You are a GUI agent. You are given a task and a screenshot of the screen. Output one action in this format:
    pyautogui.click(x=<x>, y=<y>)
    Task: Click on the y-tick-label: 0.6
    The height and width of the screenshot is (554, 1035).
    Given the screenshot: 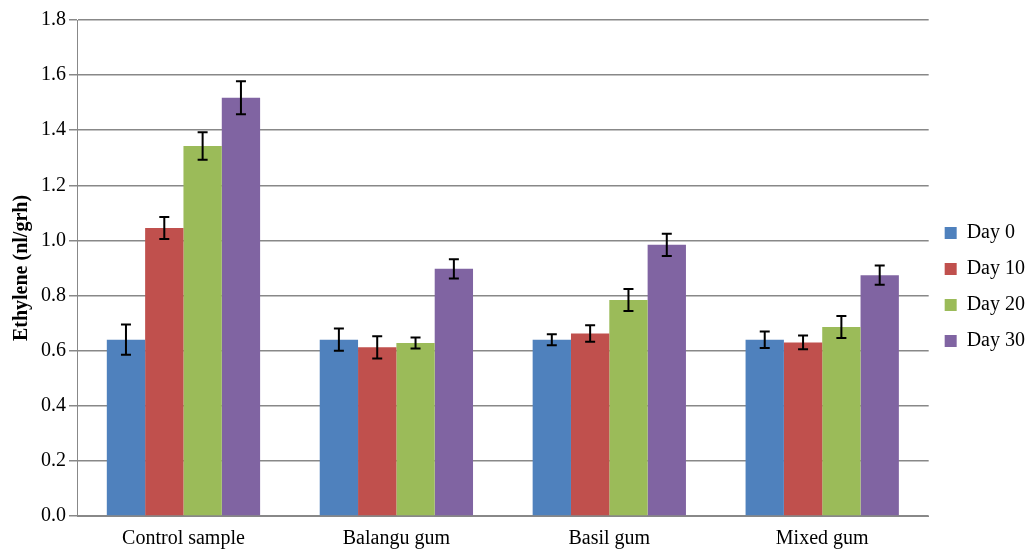 What is the action you would take?
    pyautogui.click(x=53, y=348)
    